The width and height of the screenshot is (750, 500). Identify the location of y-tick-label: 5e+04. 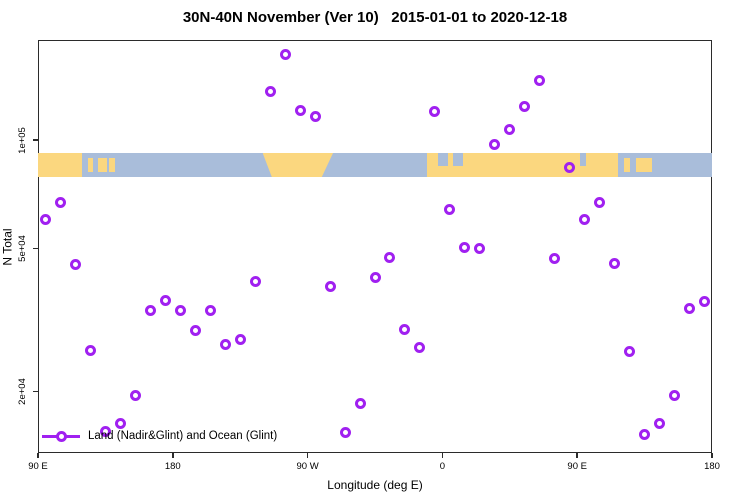
(22, 248).